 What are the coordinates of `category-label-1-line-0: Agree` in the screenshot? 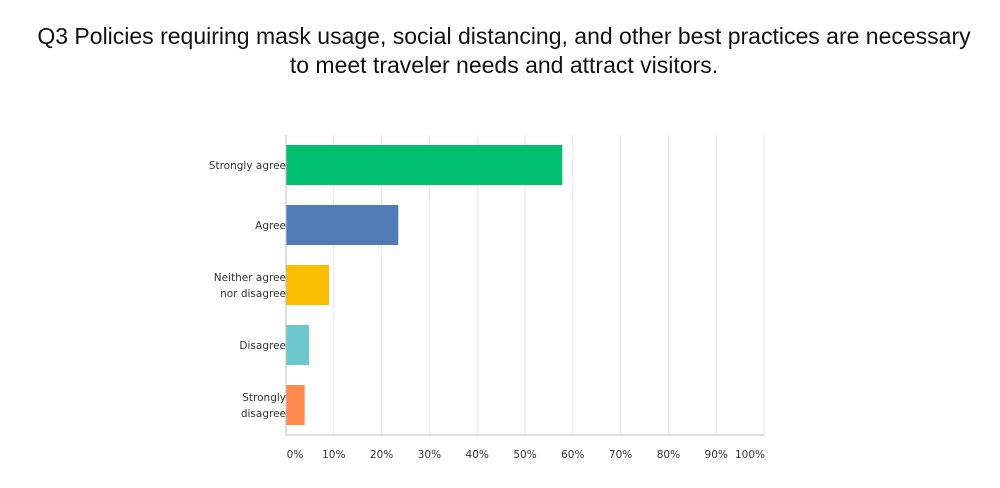 It's located at (270, 226).